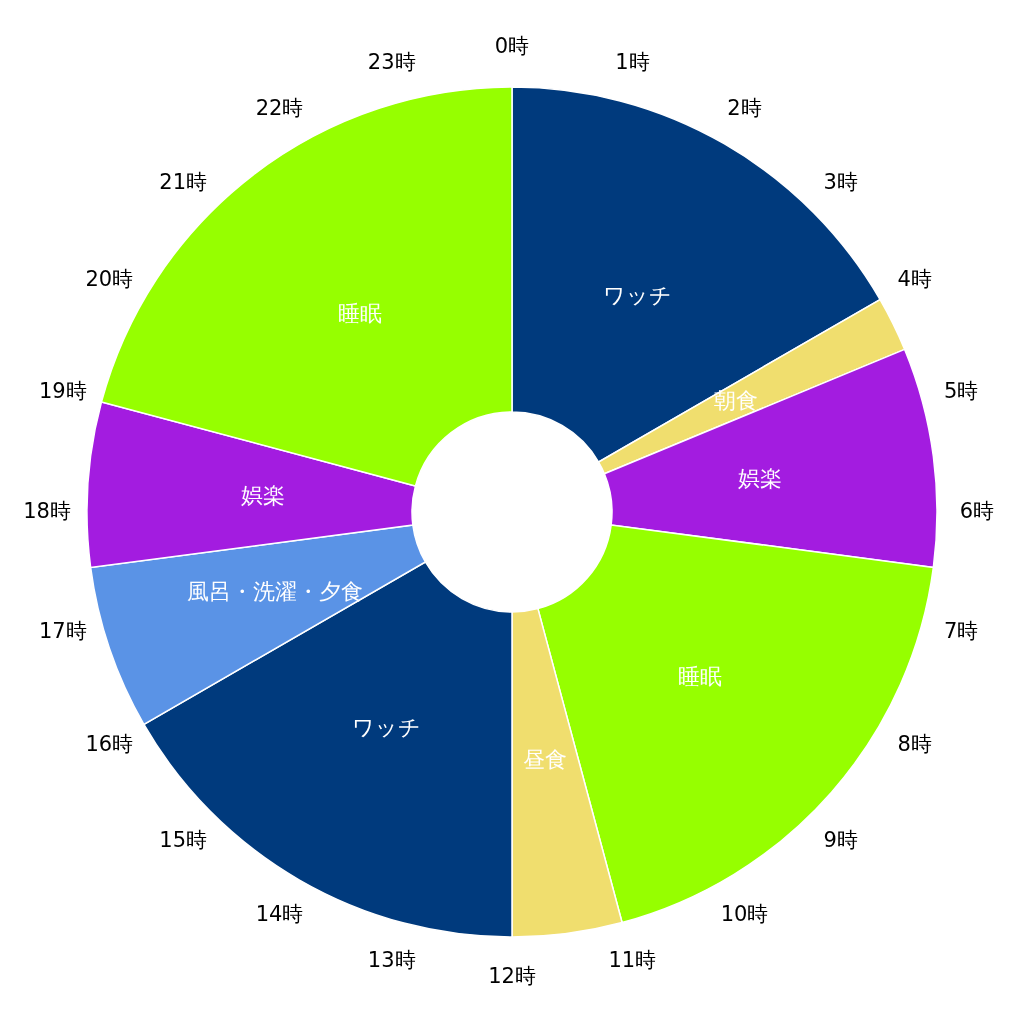 Image resolution: width=1024 pixels, height=1024 pixels. I want to click on slice-label: 昼食, so click(544, 759).